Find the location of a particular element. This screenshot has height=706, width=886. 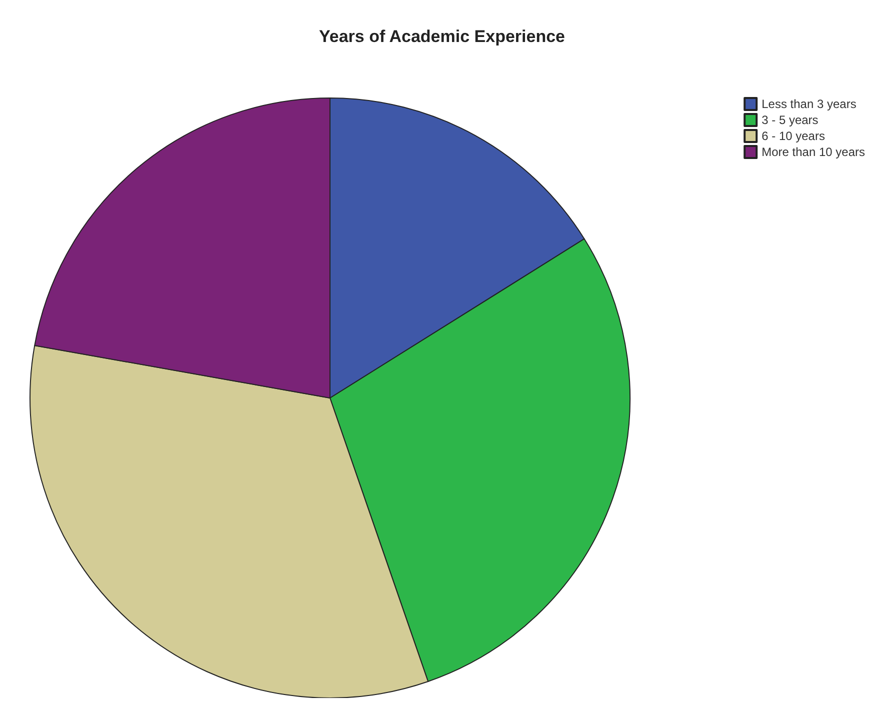

legend-label: 3 - 5 years is located at coordinates (790, 120).